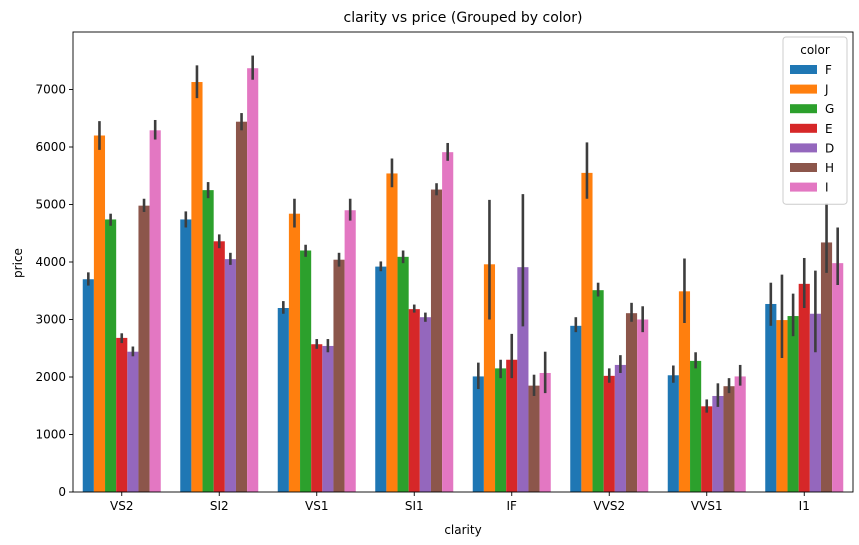  I want to click on x-tick-label-vs1: VS1, so click(316, 506).